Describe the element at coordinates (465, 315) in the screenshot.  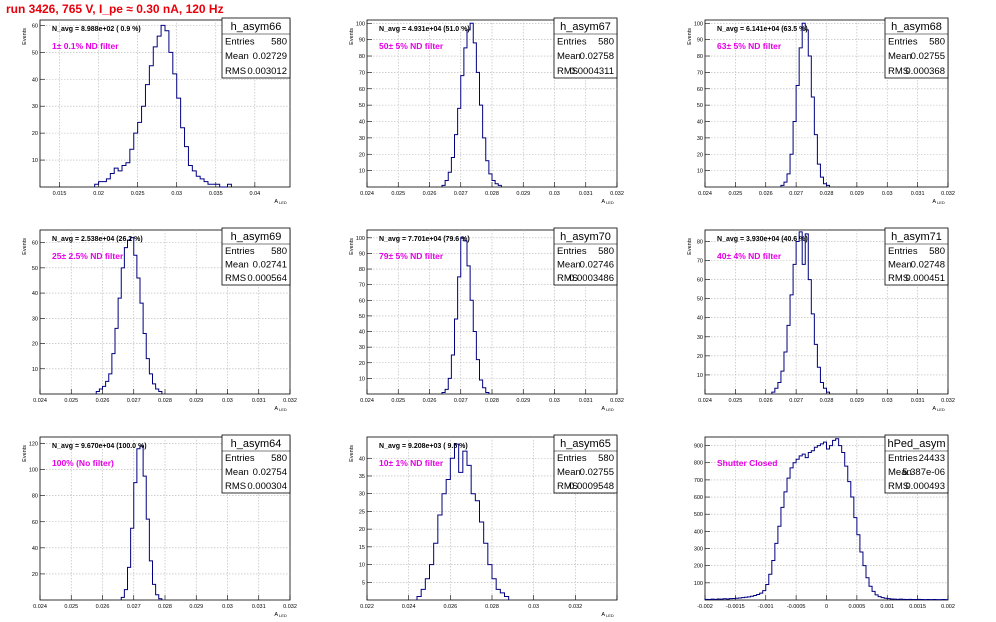
I see `histogram-series-h_asym70` at that location.